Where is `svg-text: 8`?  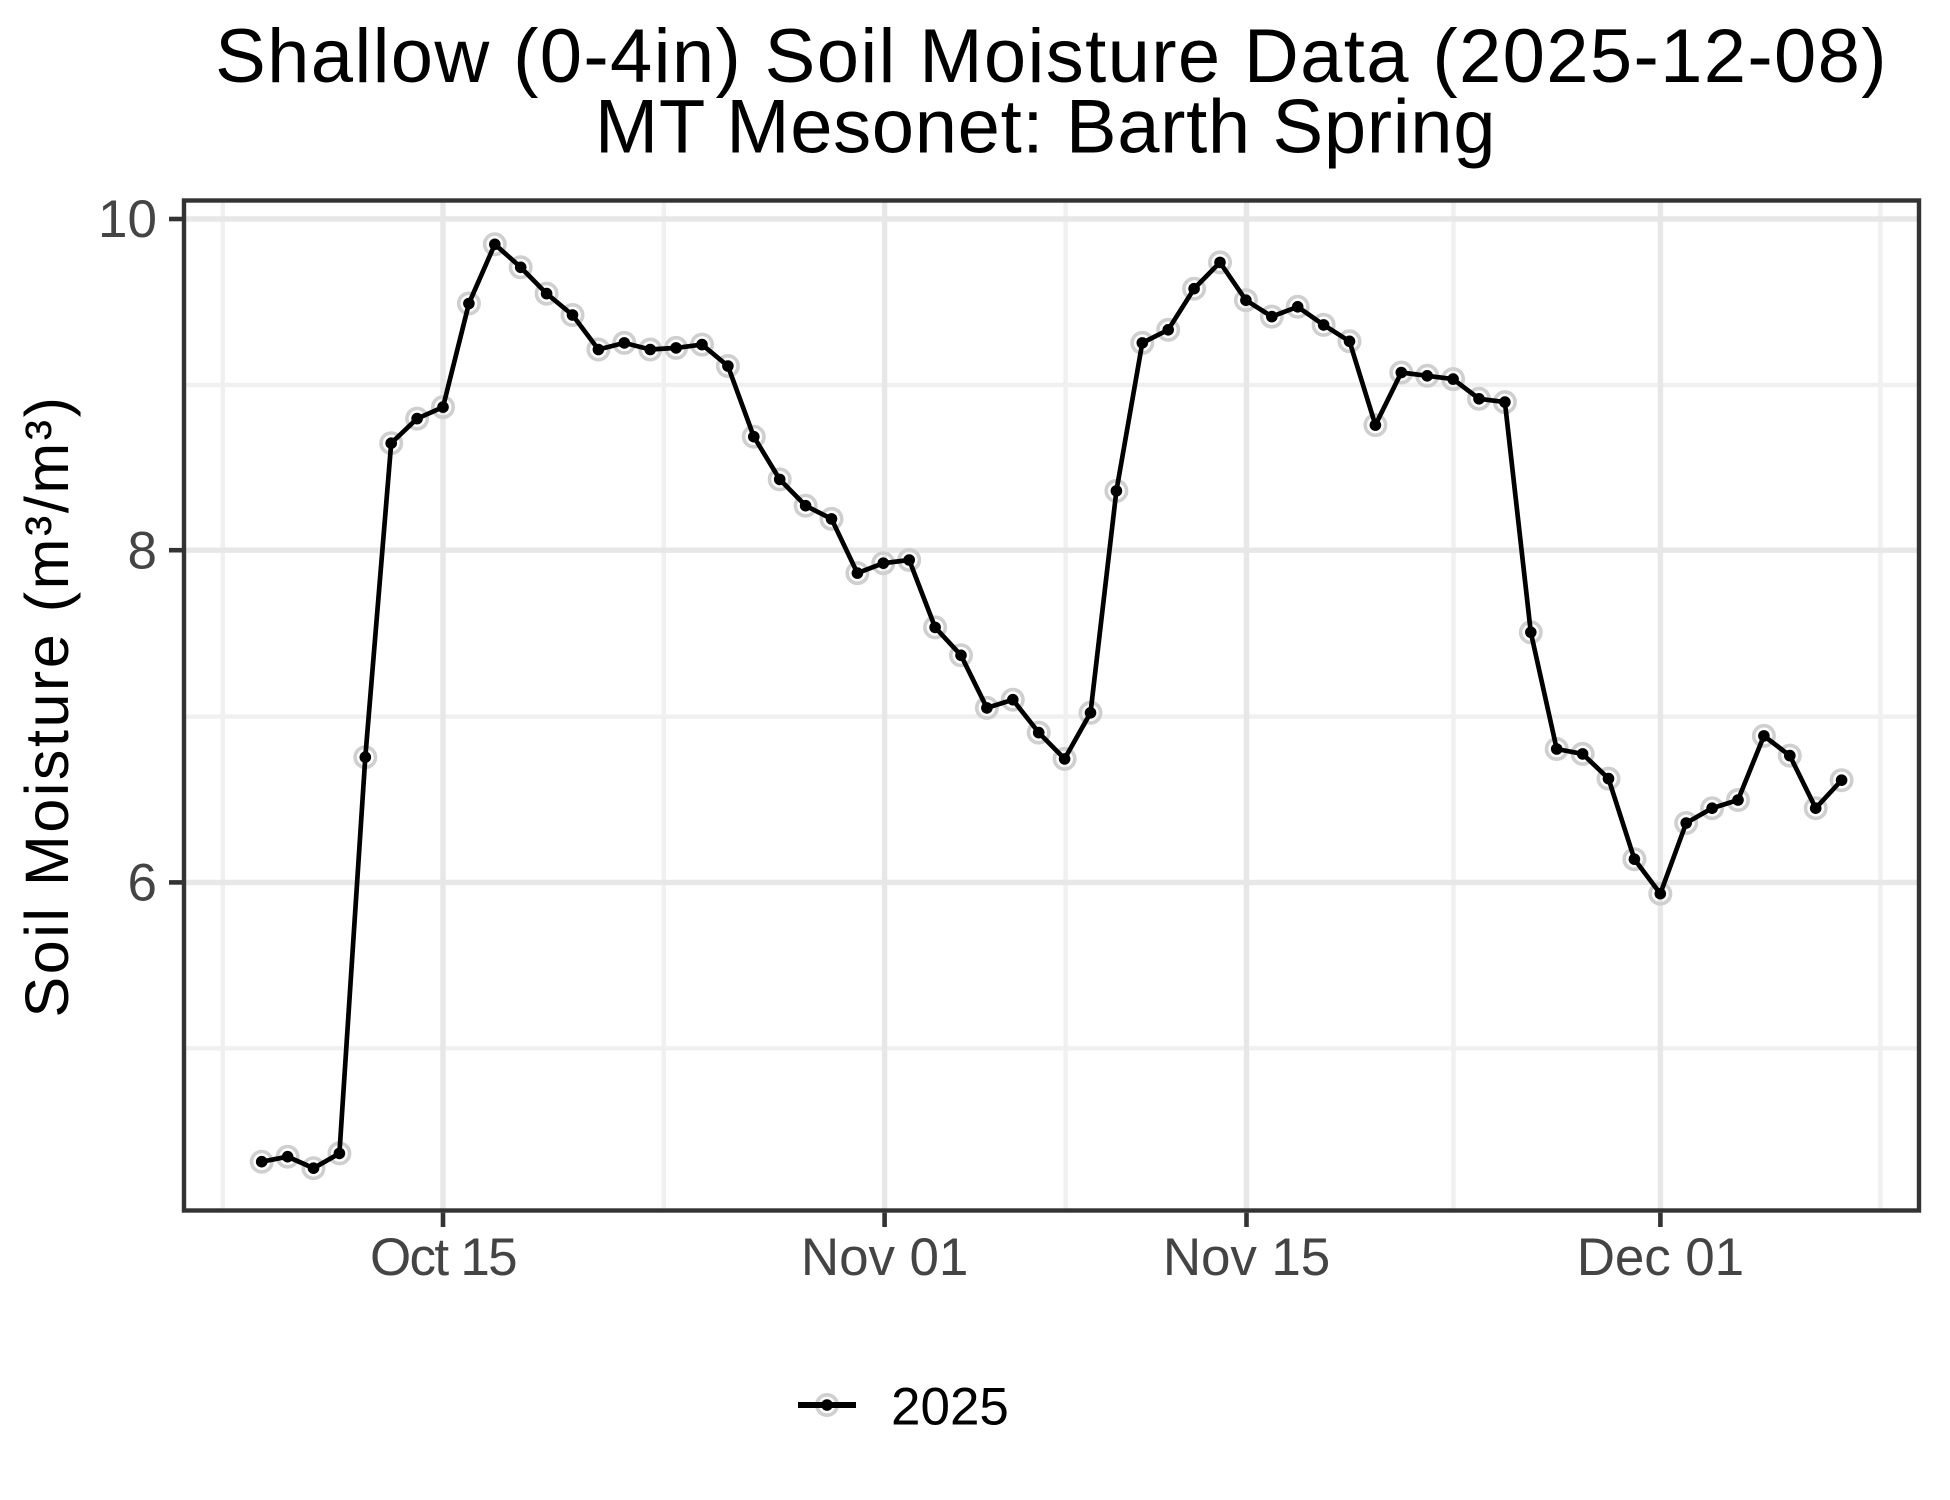
svg-text: 8 is located at coordinates (142, 550).